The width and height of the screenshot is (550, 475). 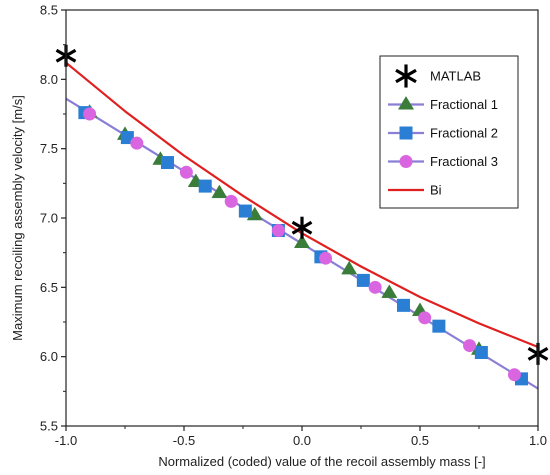 I want to click on y-tick-label: 5.5, so click(x=49, y=426).